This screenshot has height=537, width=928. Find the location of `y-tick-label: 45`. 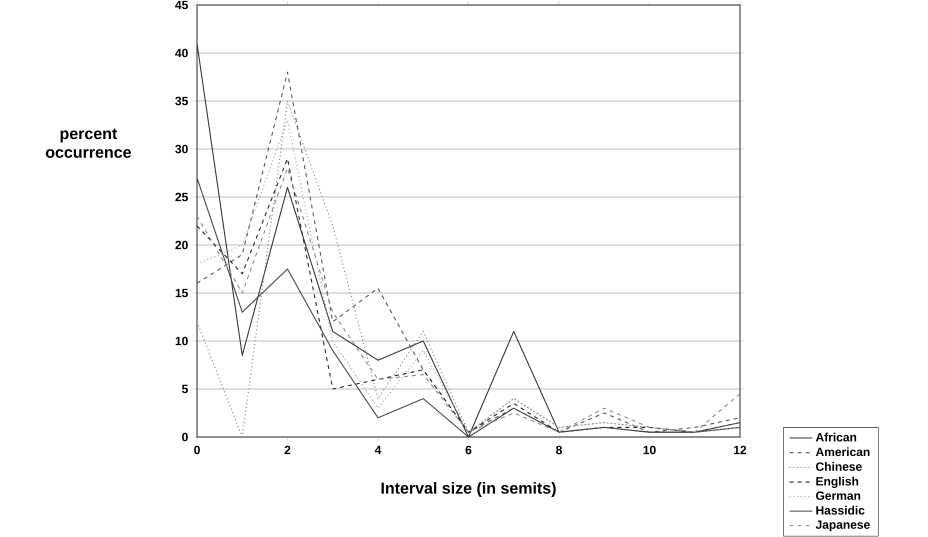

y-tick-label: 45 is located at coordinates (181, 5).